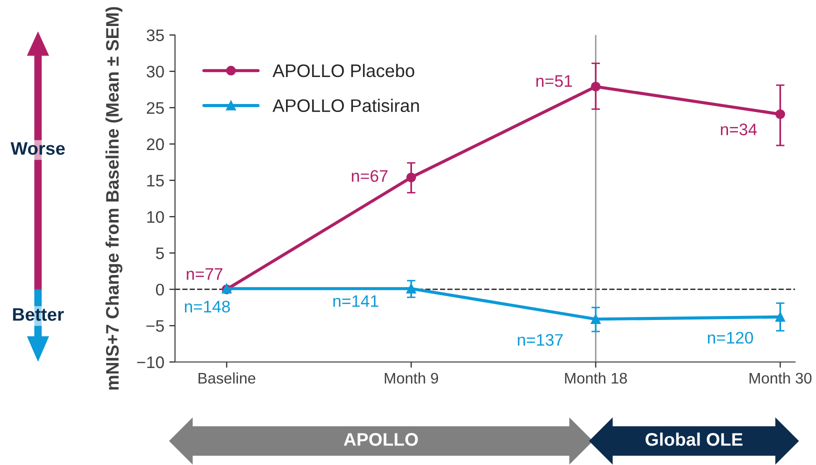 Image resolution: width=816 pixels, height=465 pixels. Describe the element at coordinates (381, 439) in the screenshot. I see `text: APOLLO` at that location.